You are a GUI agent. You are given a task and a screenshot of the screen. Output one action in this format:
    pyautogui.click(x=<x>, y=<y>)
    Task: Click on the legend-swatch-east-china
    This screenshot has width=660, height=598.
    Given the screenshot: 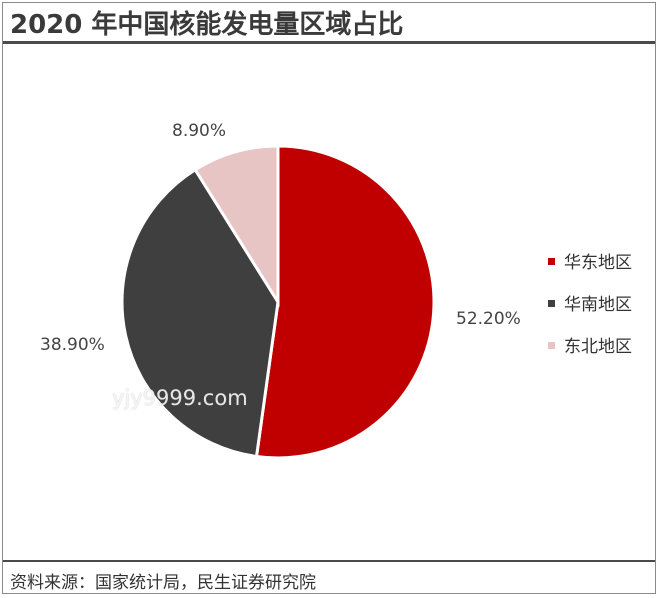 What is the action you would take?
    pyautogui.click(x=551, y=261)
    